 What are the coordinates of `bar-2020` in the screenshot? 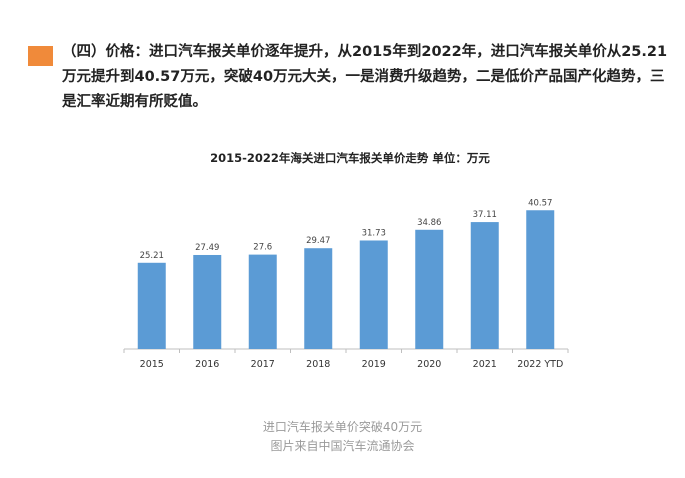 It's located at (429, 289).